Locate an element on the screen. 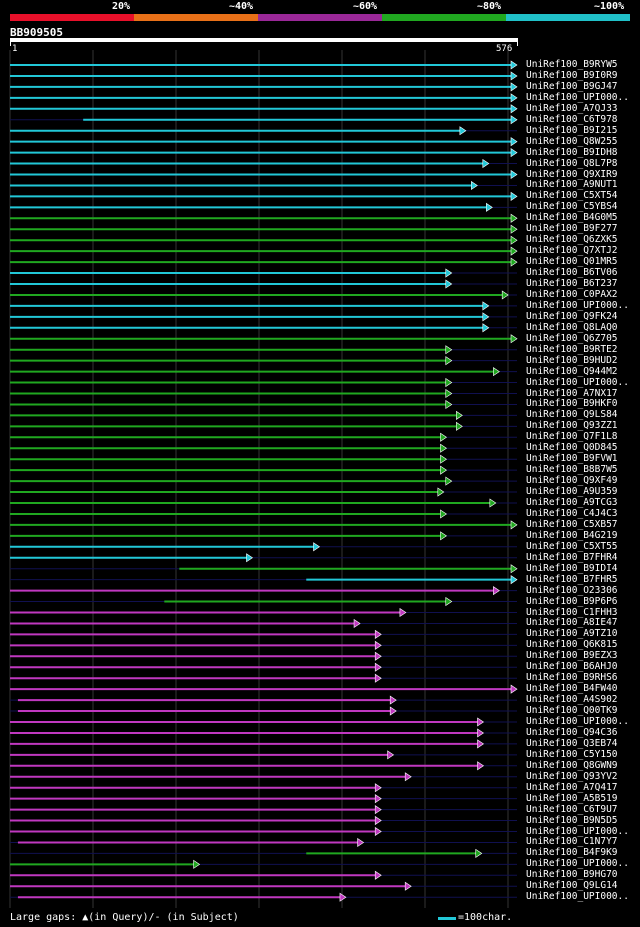 The image size is (640, 927). hit-label: UniRef100_Q7XTJ2 is located at coordinates (572, 251).